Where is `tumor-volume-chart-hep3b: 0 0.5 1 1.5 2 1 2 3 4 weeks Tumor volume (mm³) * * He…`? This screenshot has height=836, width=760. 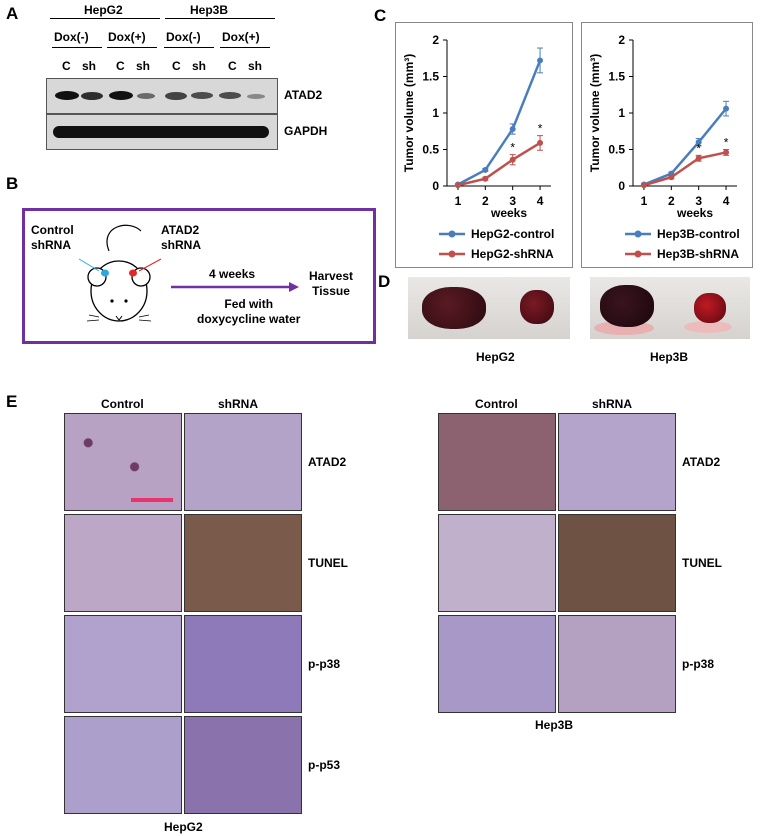
tumor-volume-chart-hep3b: 0 0.5 1 1.5 2 1 2 3 4 weeks Tumor volume (mm³) * * He… is located at coordinates (664, 147).